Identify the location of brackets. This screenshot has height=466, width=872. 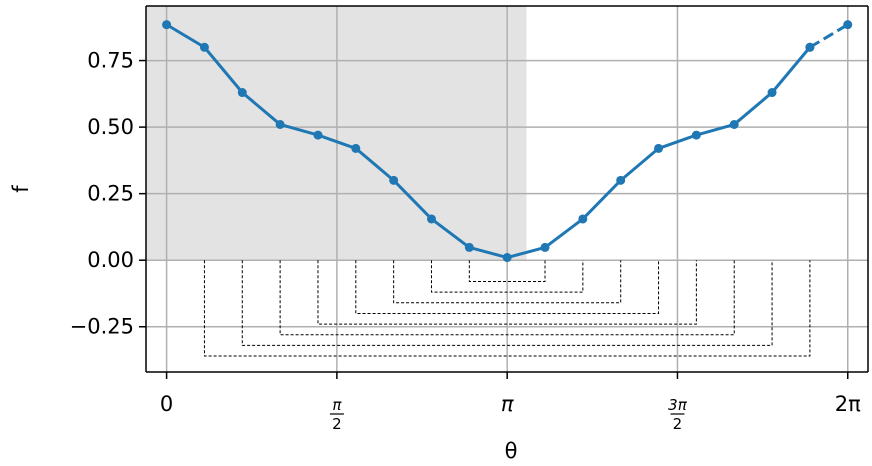
(507, 308).